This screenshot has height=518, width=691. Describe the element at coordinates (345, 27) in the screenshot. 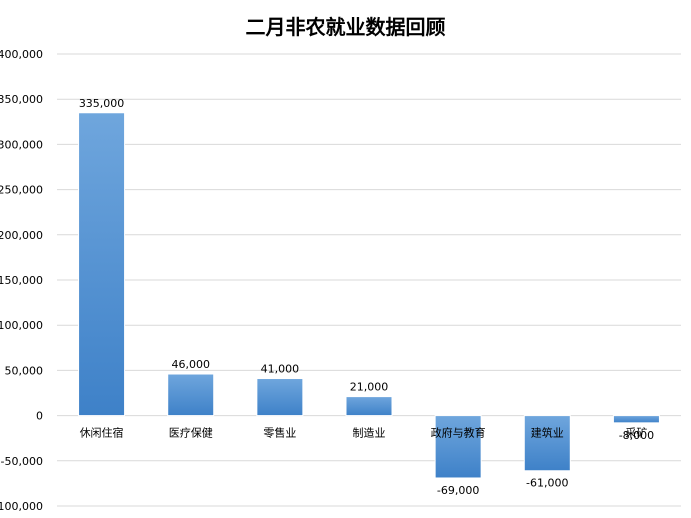

I see `chart-title: 二月非农就业数据回顾` at that location.